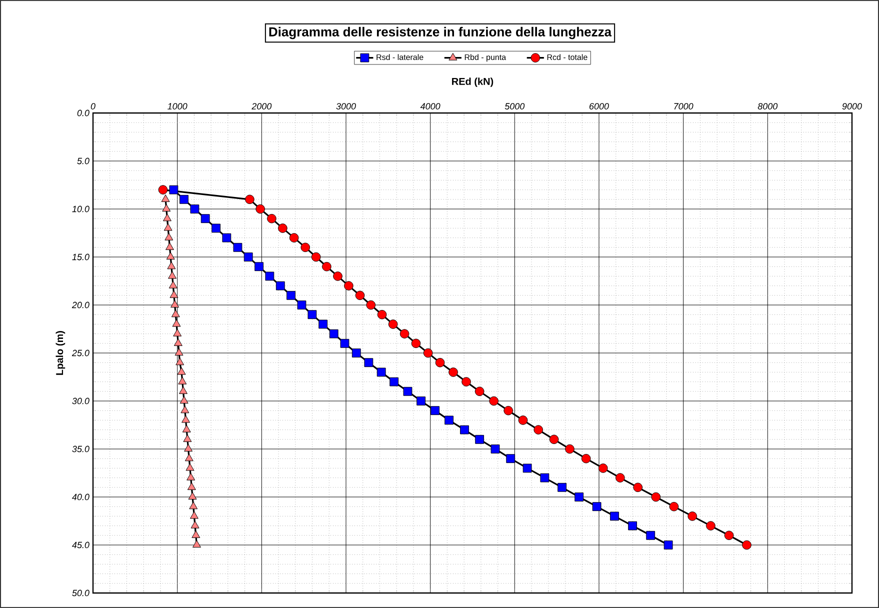 This screenshot has height=608, width=879. I want to click on x-tick-label: 2000, so click(262, 106).